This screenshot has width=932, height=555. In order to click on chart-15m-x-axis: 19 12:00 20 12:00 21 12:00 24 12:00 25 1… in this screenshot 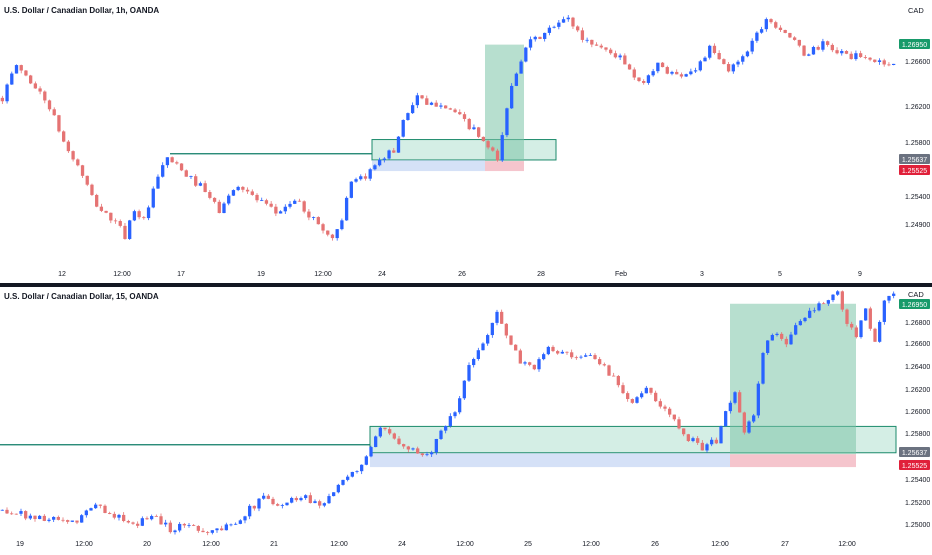, I will do `click(436, 544)`.